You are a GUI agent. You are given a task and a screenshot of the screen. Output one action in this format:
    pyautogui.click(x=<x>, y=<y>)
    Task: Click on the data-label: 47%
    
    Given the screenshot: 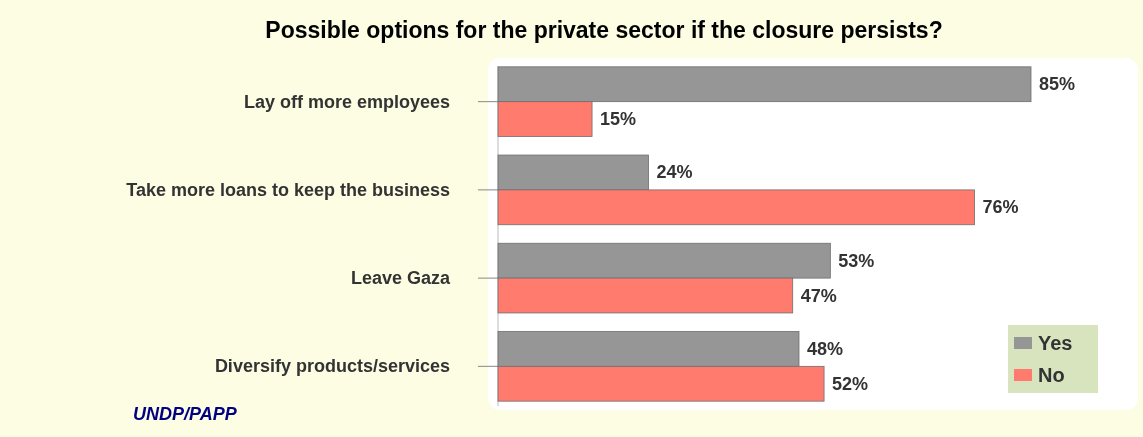 What is the action you would take?
    pyautogui.click(x=818, y=295)
    